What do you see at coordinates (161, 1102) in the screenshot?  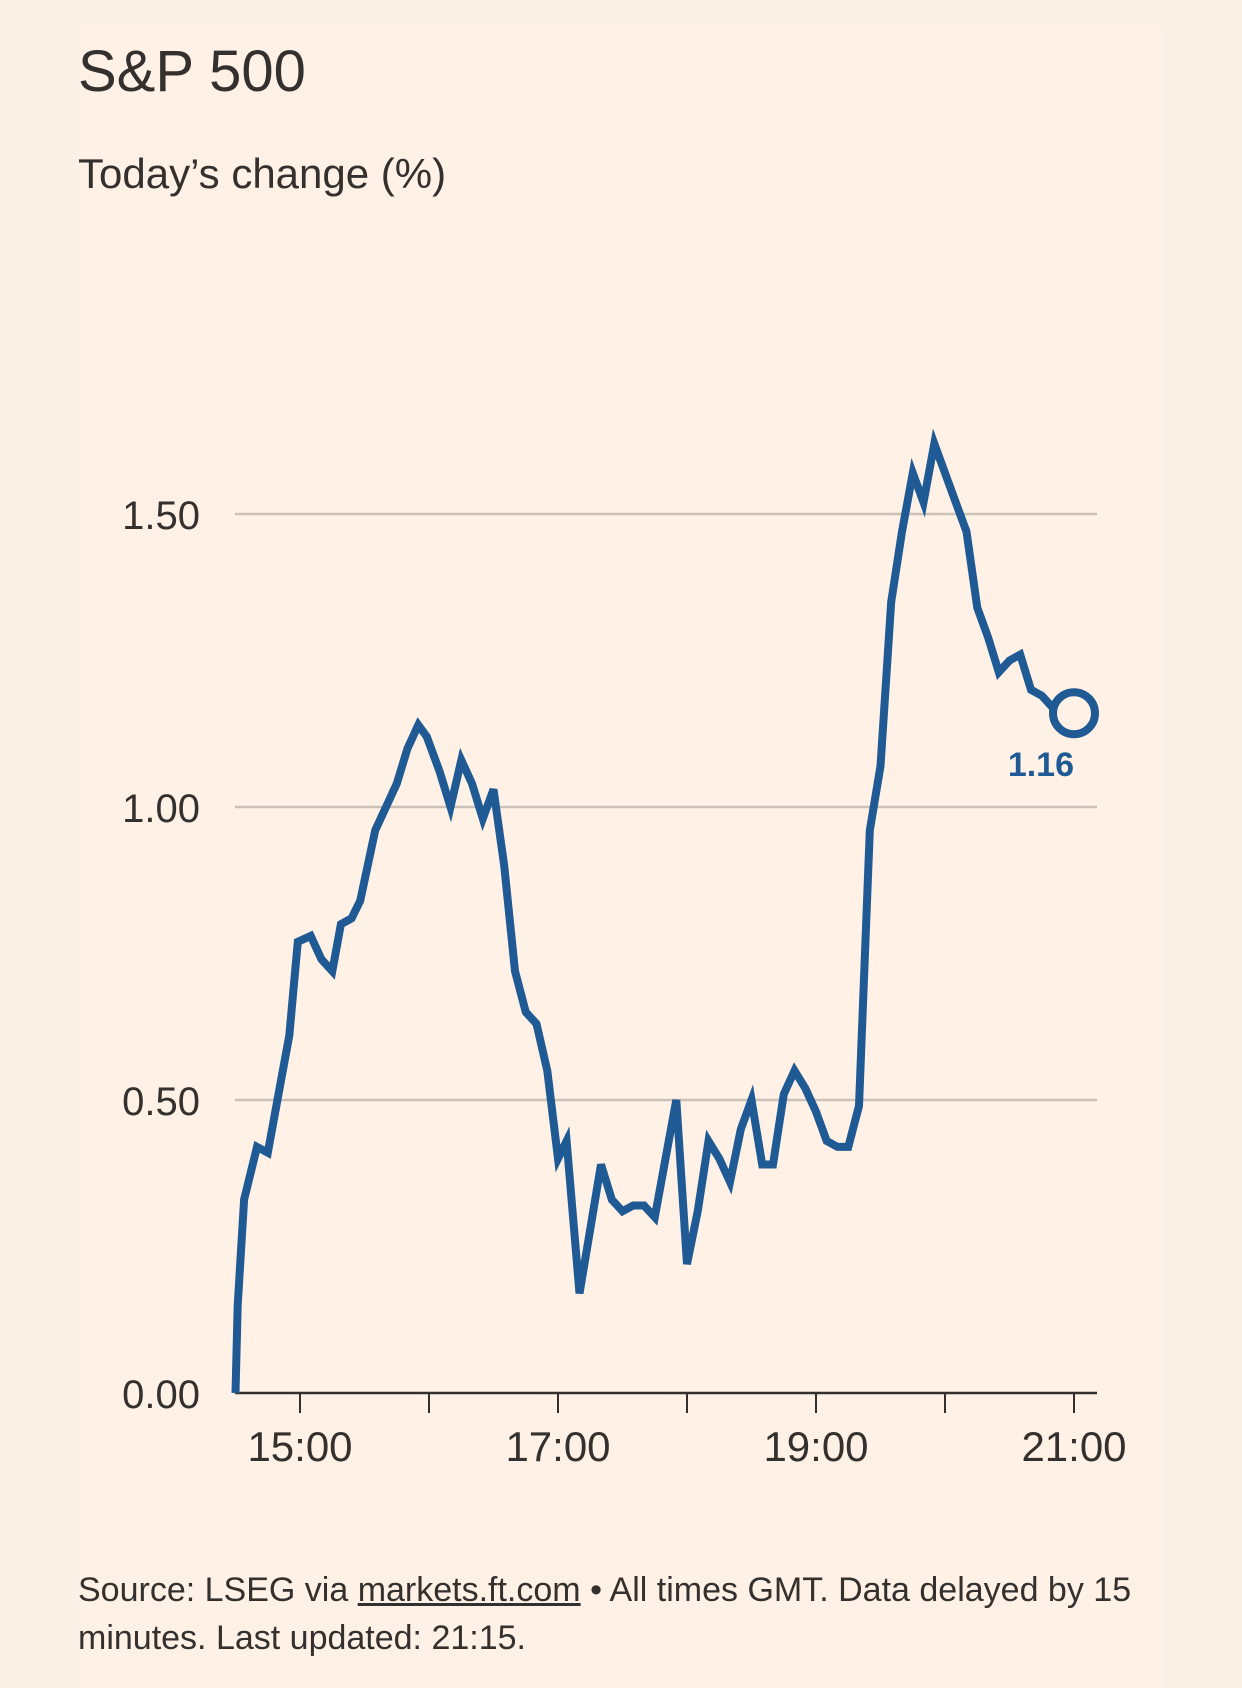 I see `y-tick-label: 0.50` at bounding box center [161, 1102].